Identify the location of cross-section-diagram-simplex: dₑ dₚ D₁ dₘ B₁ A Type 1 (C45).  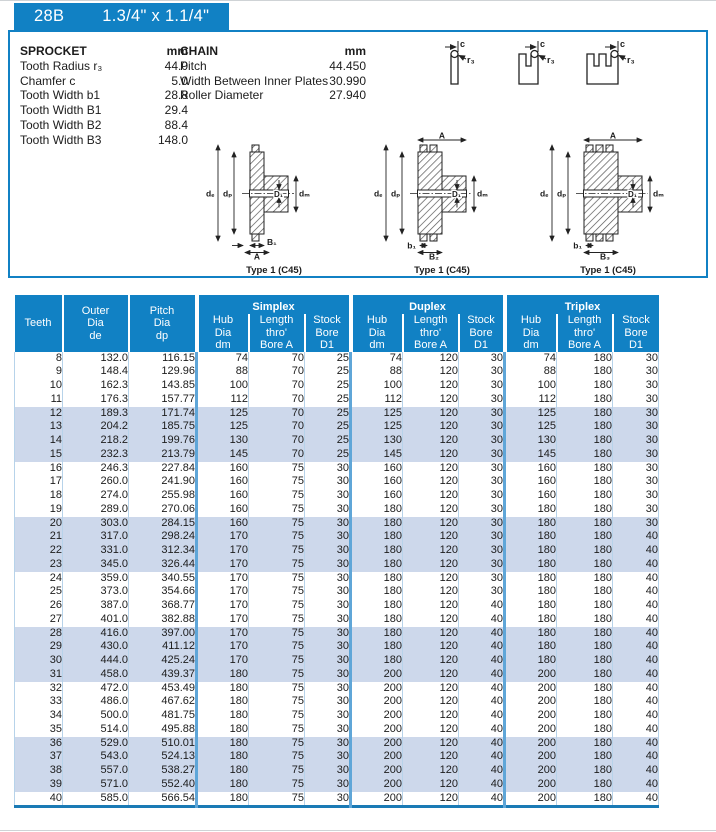
(274, 204).